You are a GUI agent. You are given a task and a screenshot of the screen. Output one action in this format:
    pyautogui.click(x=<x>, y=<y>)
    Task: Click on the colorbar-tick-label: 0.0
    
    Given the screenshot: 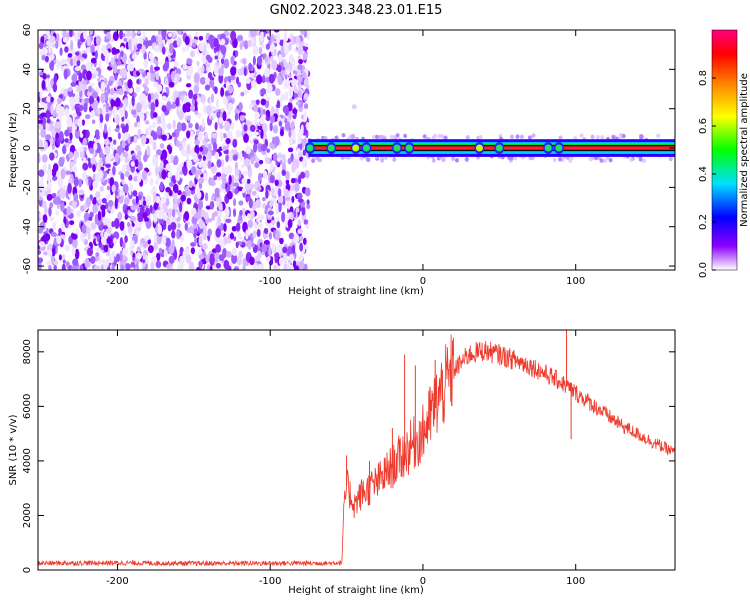 What is the action you would take?
    pyautogui.click(x=703, y=270)
    